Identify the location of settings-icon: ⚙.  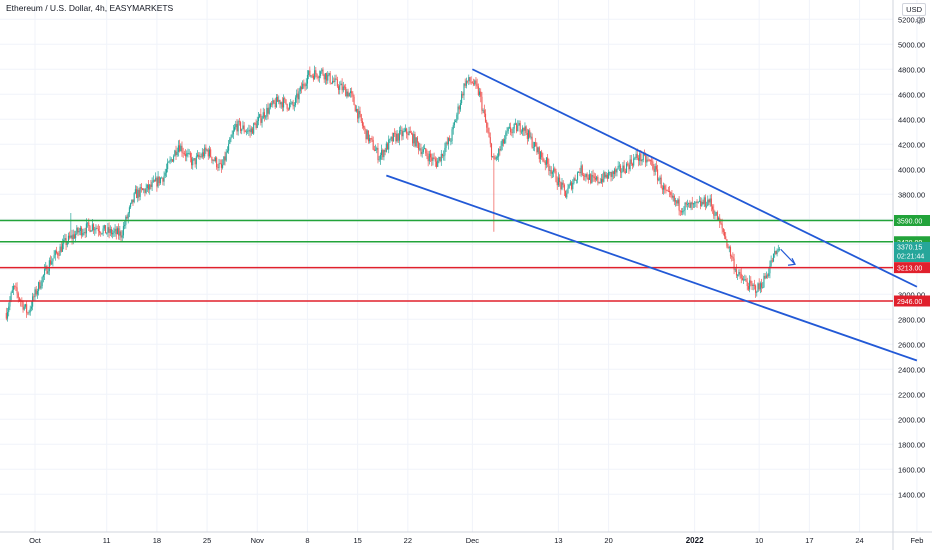
(919, 21).